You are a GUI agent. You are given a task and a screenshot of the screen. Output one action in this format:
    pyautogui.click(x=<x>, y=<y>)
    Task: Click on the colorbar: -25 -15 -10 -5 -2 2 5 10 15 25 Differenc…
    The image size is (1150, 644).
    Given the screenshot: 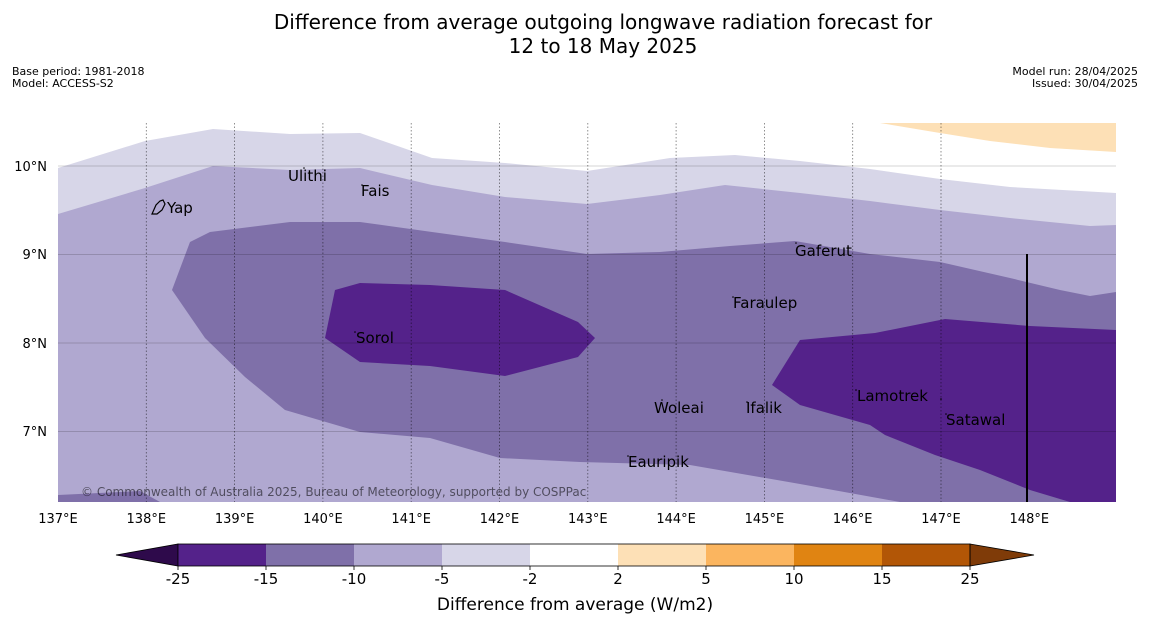 What is the action you would take?
    pyautogui.click(x=575, y=579)
    